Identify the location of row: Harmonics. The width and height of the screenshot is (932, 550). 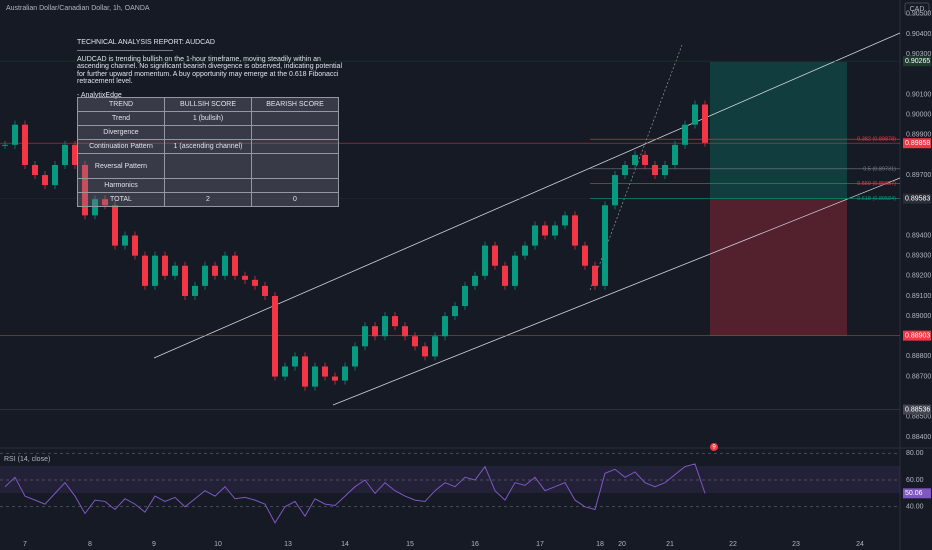
(208, 185).